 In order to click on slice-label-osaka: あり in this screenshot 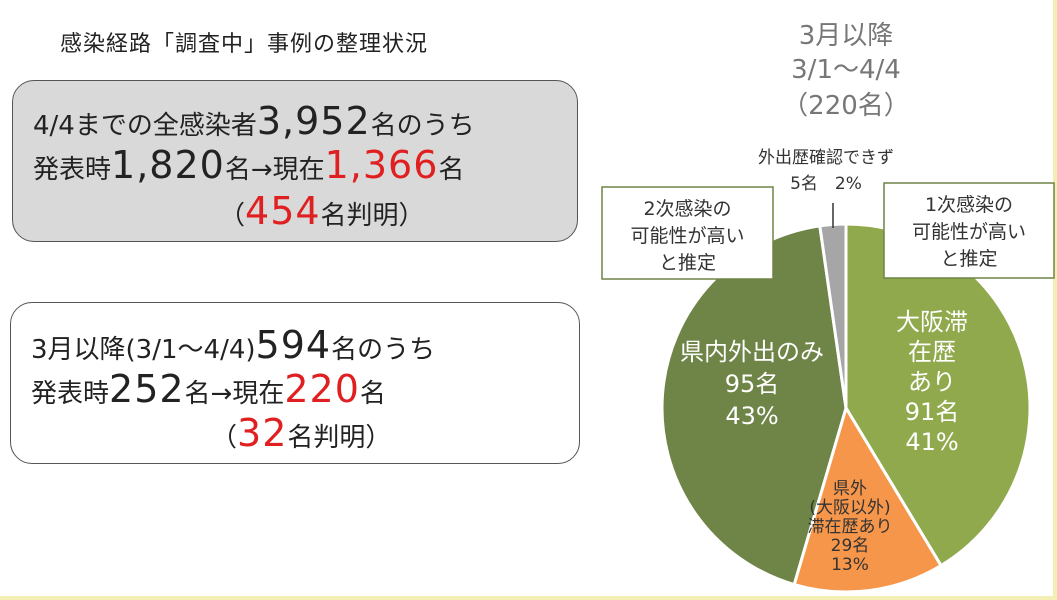, I will do `click(932, 382)`.